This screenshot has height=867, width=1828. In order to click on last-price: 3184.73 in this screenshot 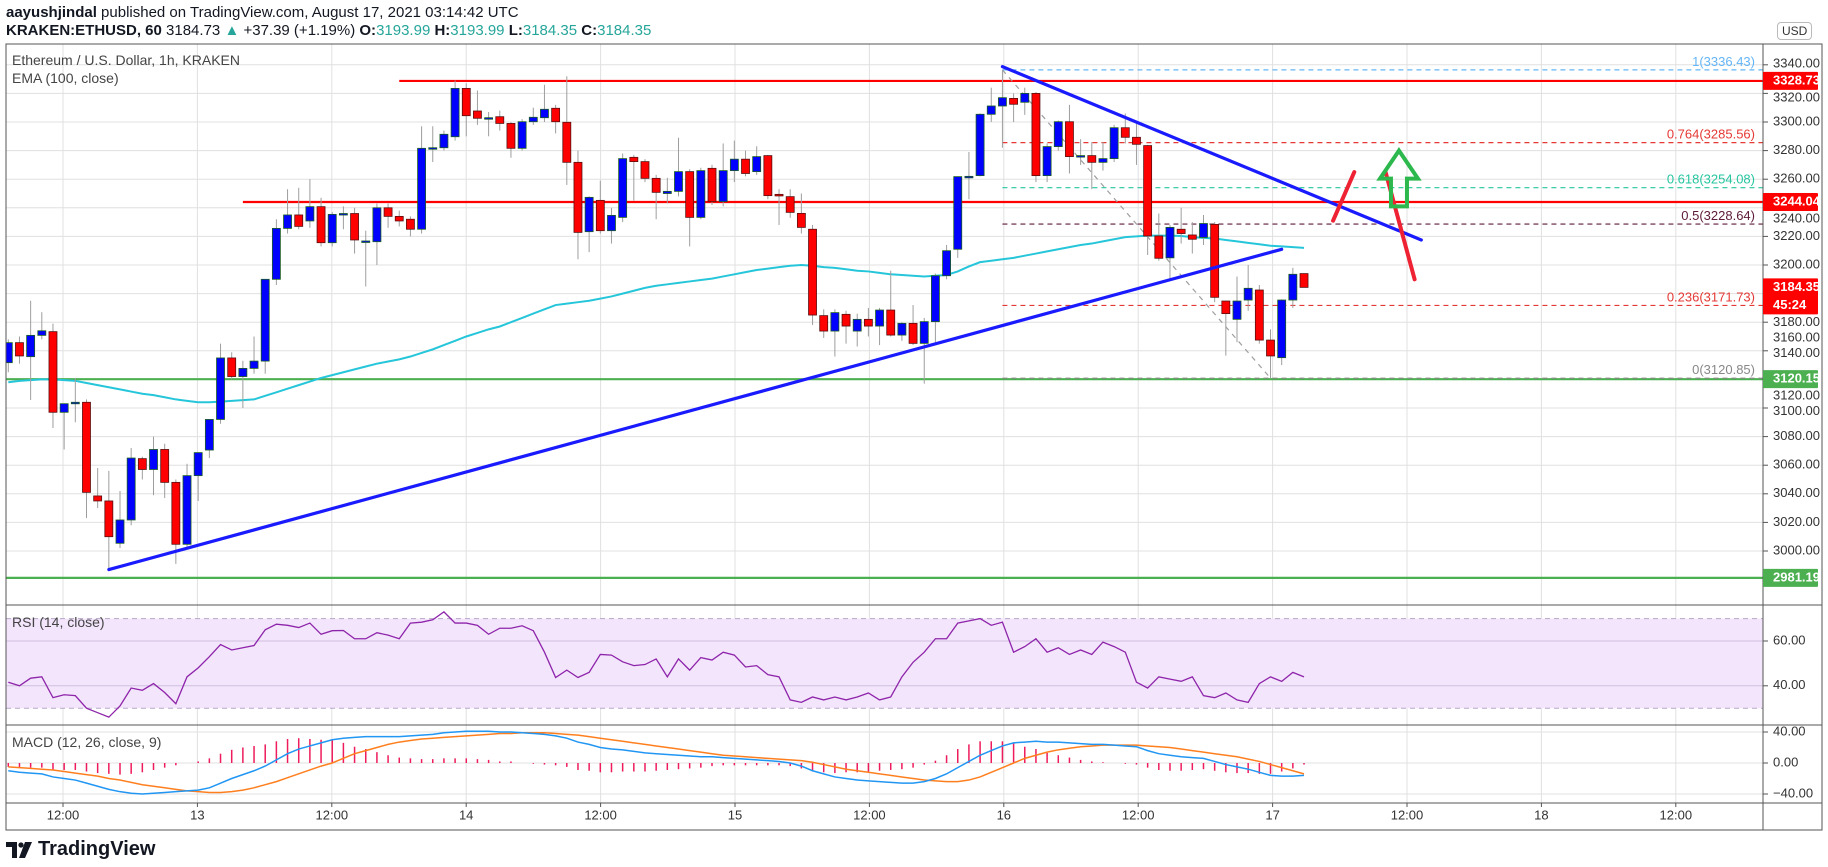, I will do `click(193, 30)`.